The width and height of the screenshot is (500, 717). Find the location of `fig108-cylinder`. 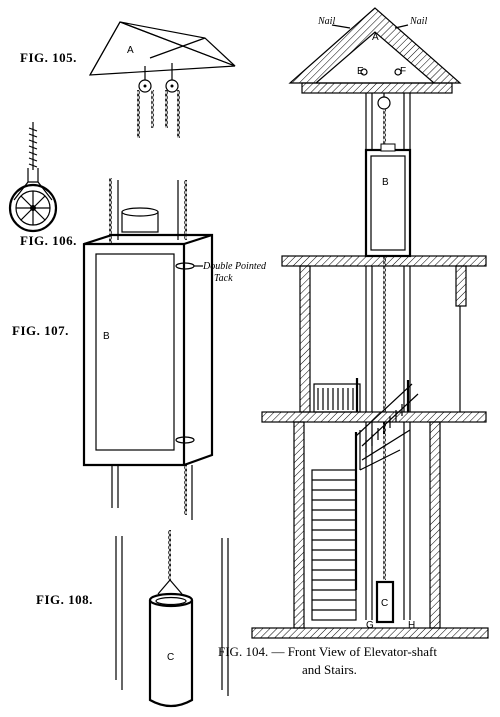

fig108-cylinder is located at coordinates (171, 654).